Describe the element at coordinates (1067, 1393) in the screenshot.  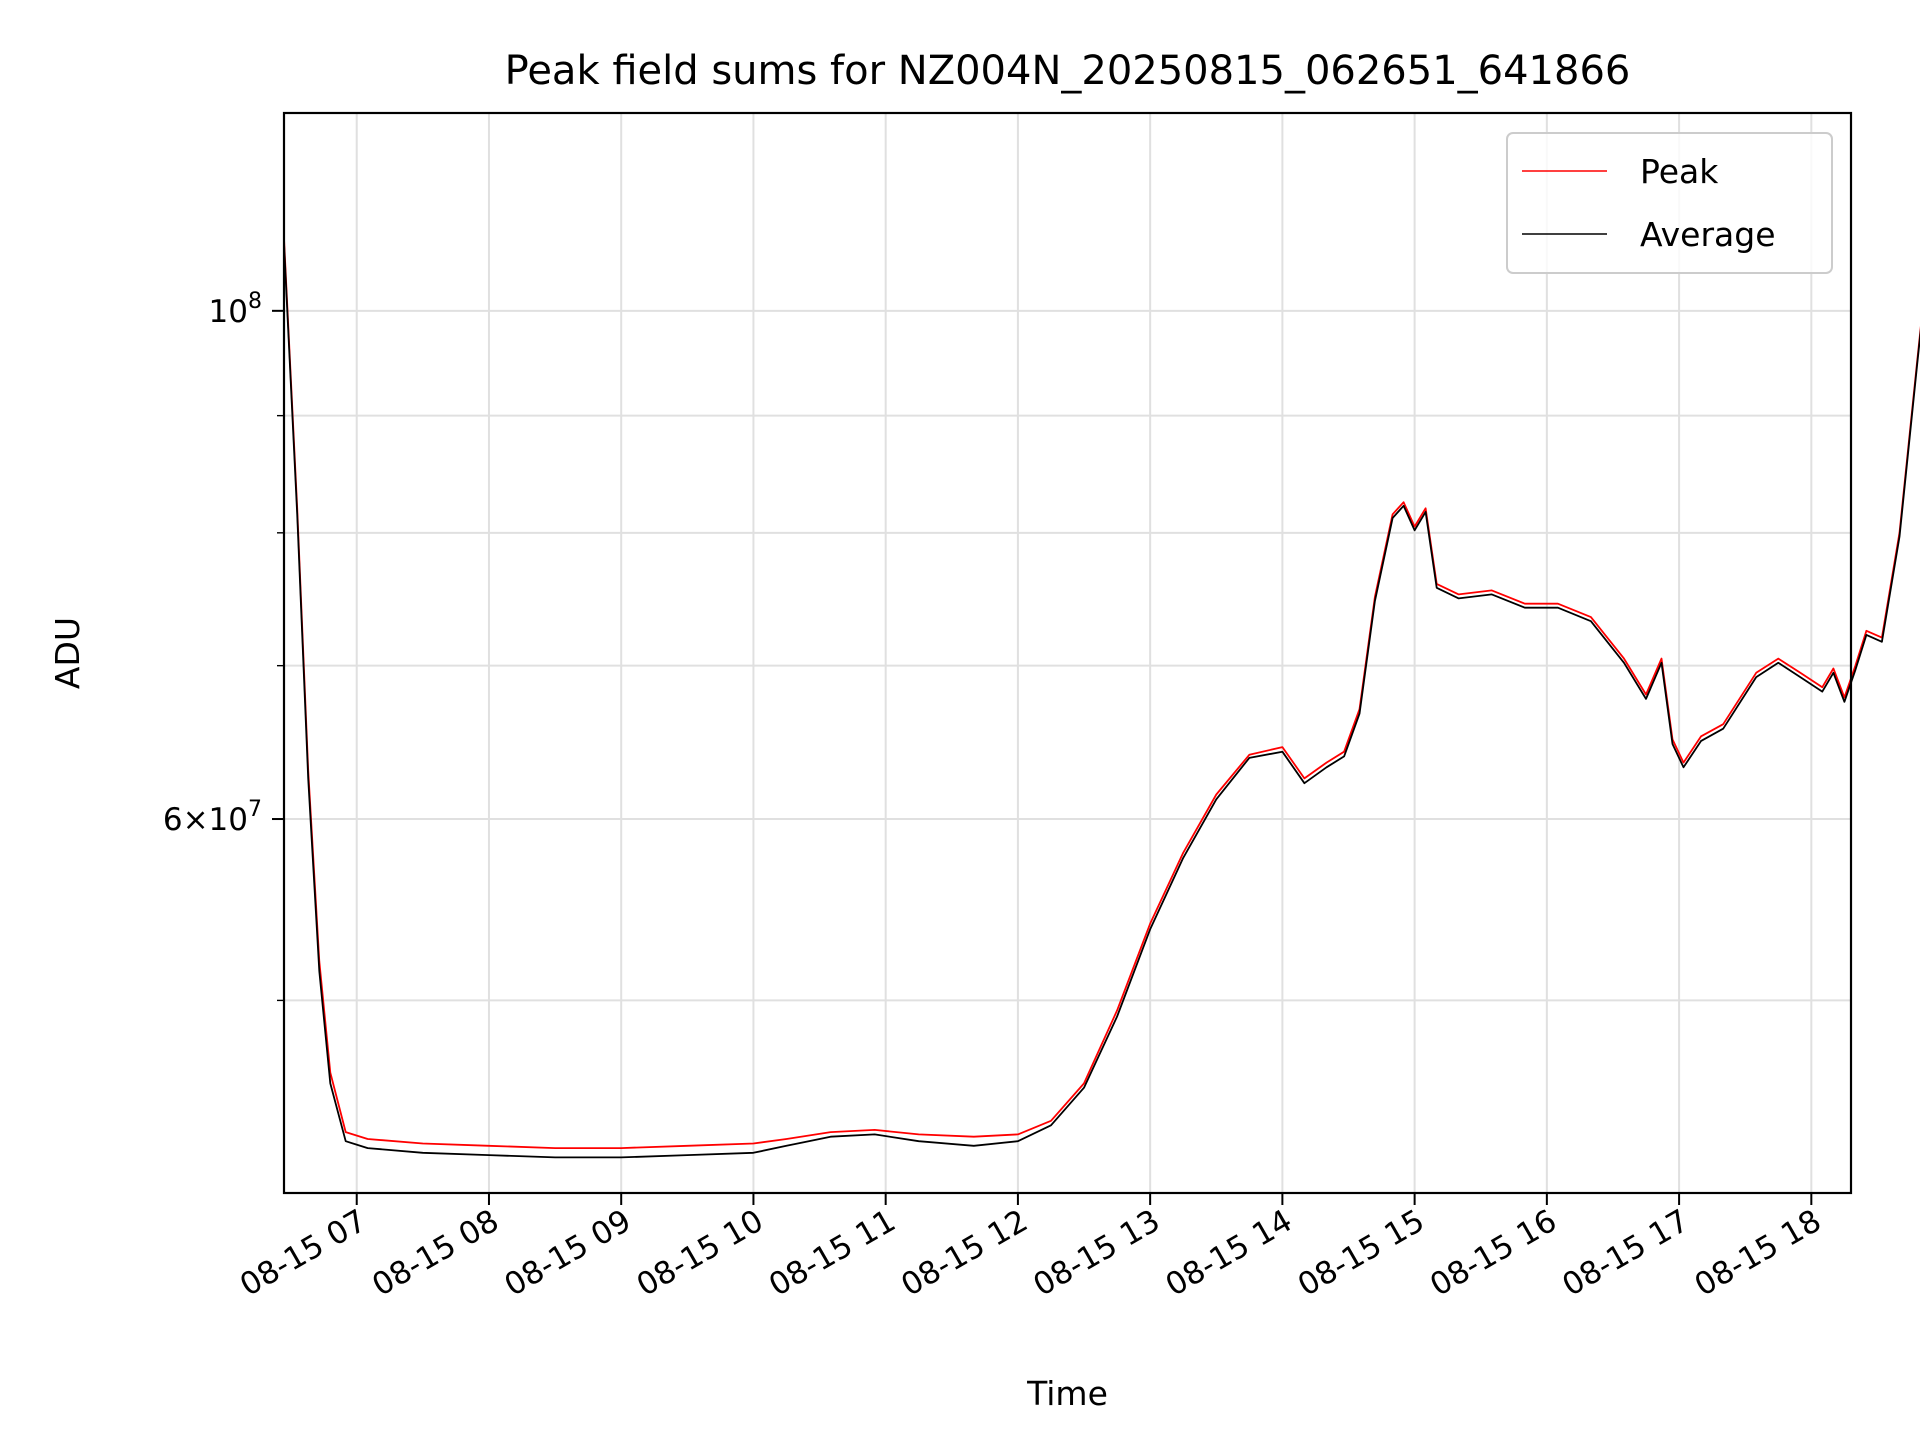
I see `x-axis-label: Time` at that location.